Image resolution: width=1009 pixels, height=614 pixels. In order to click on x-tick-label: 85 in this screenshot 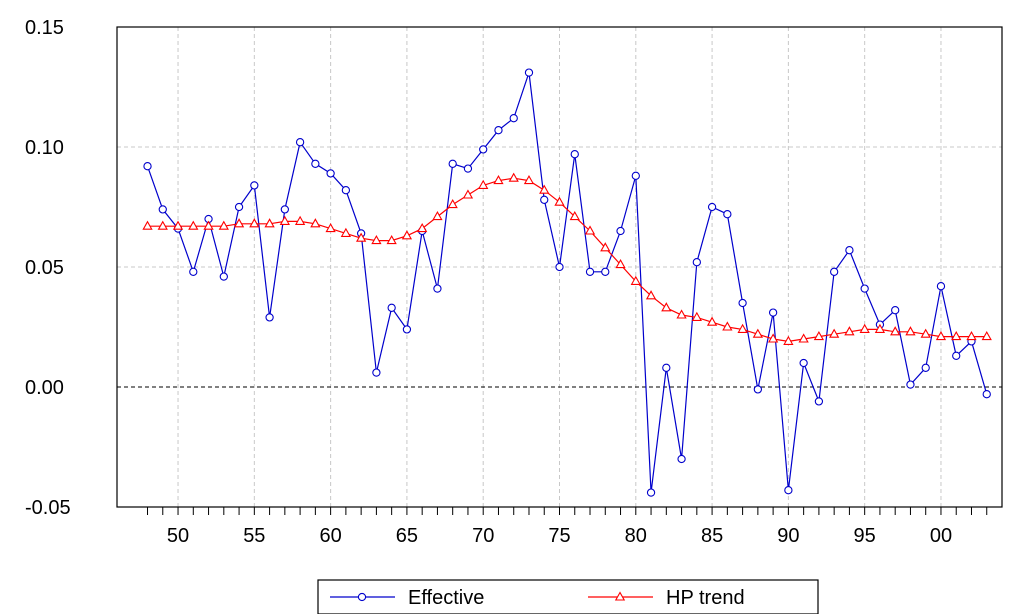, I will do `click(712, 536)`.